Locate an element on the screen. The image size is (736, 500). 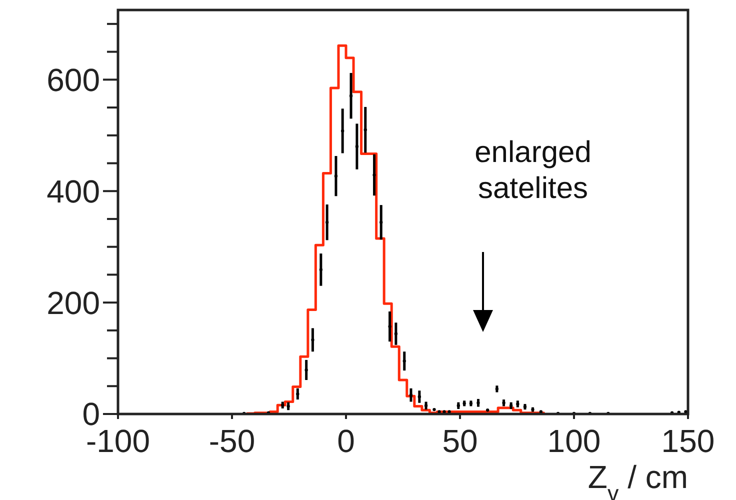
y-tick-label: 600 is located at coordinates (73, 80).